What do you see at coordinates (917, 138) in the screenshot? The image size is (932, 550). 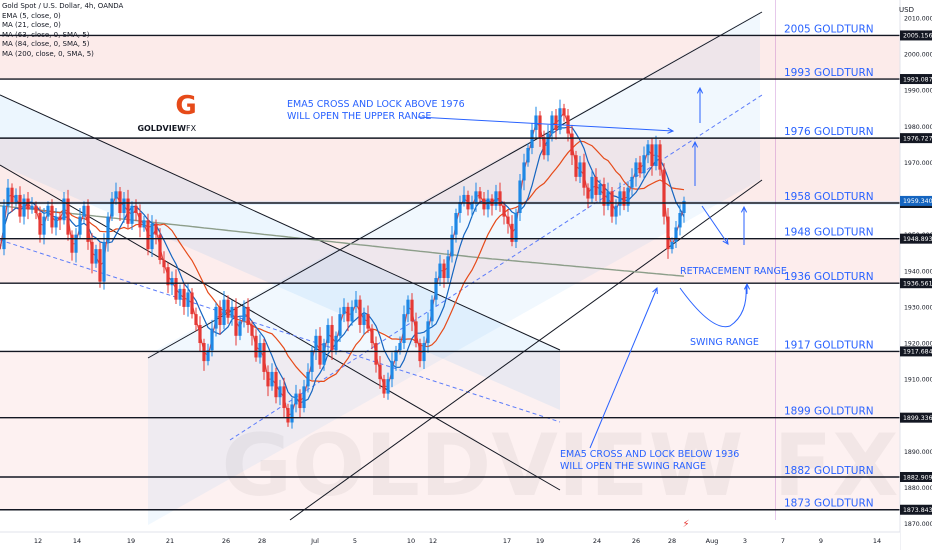 I see `level-price-tag: 1976.727` at bounding box center [917, 138].